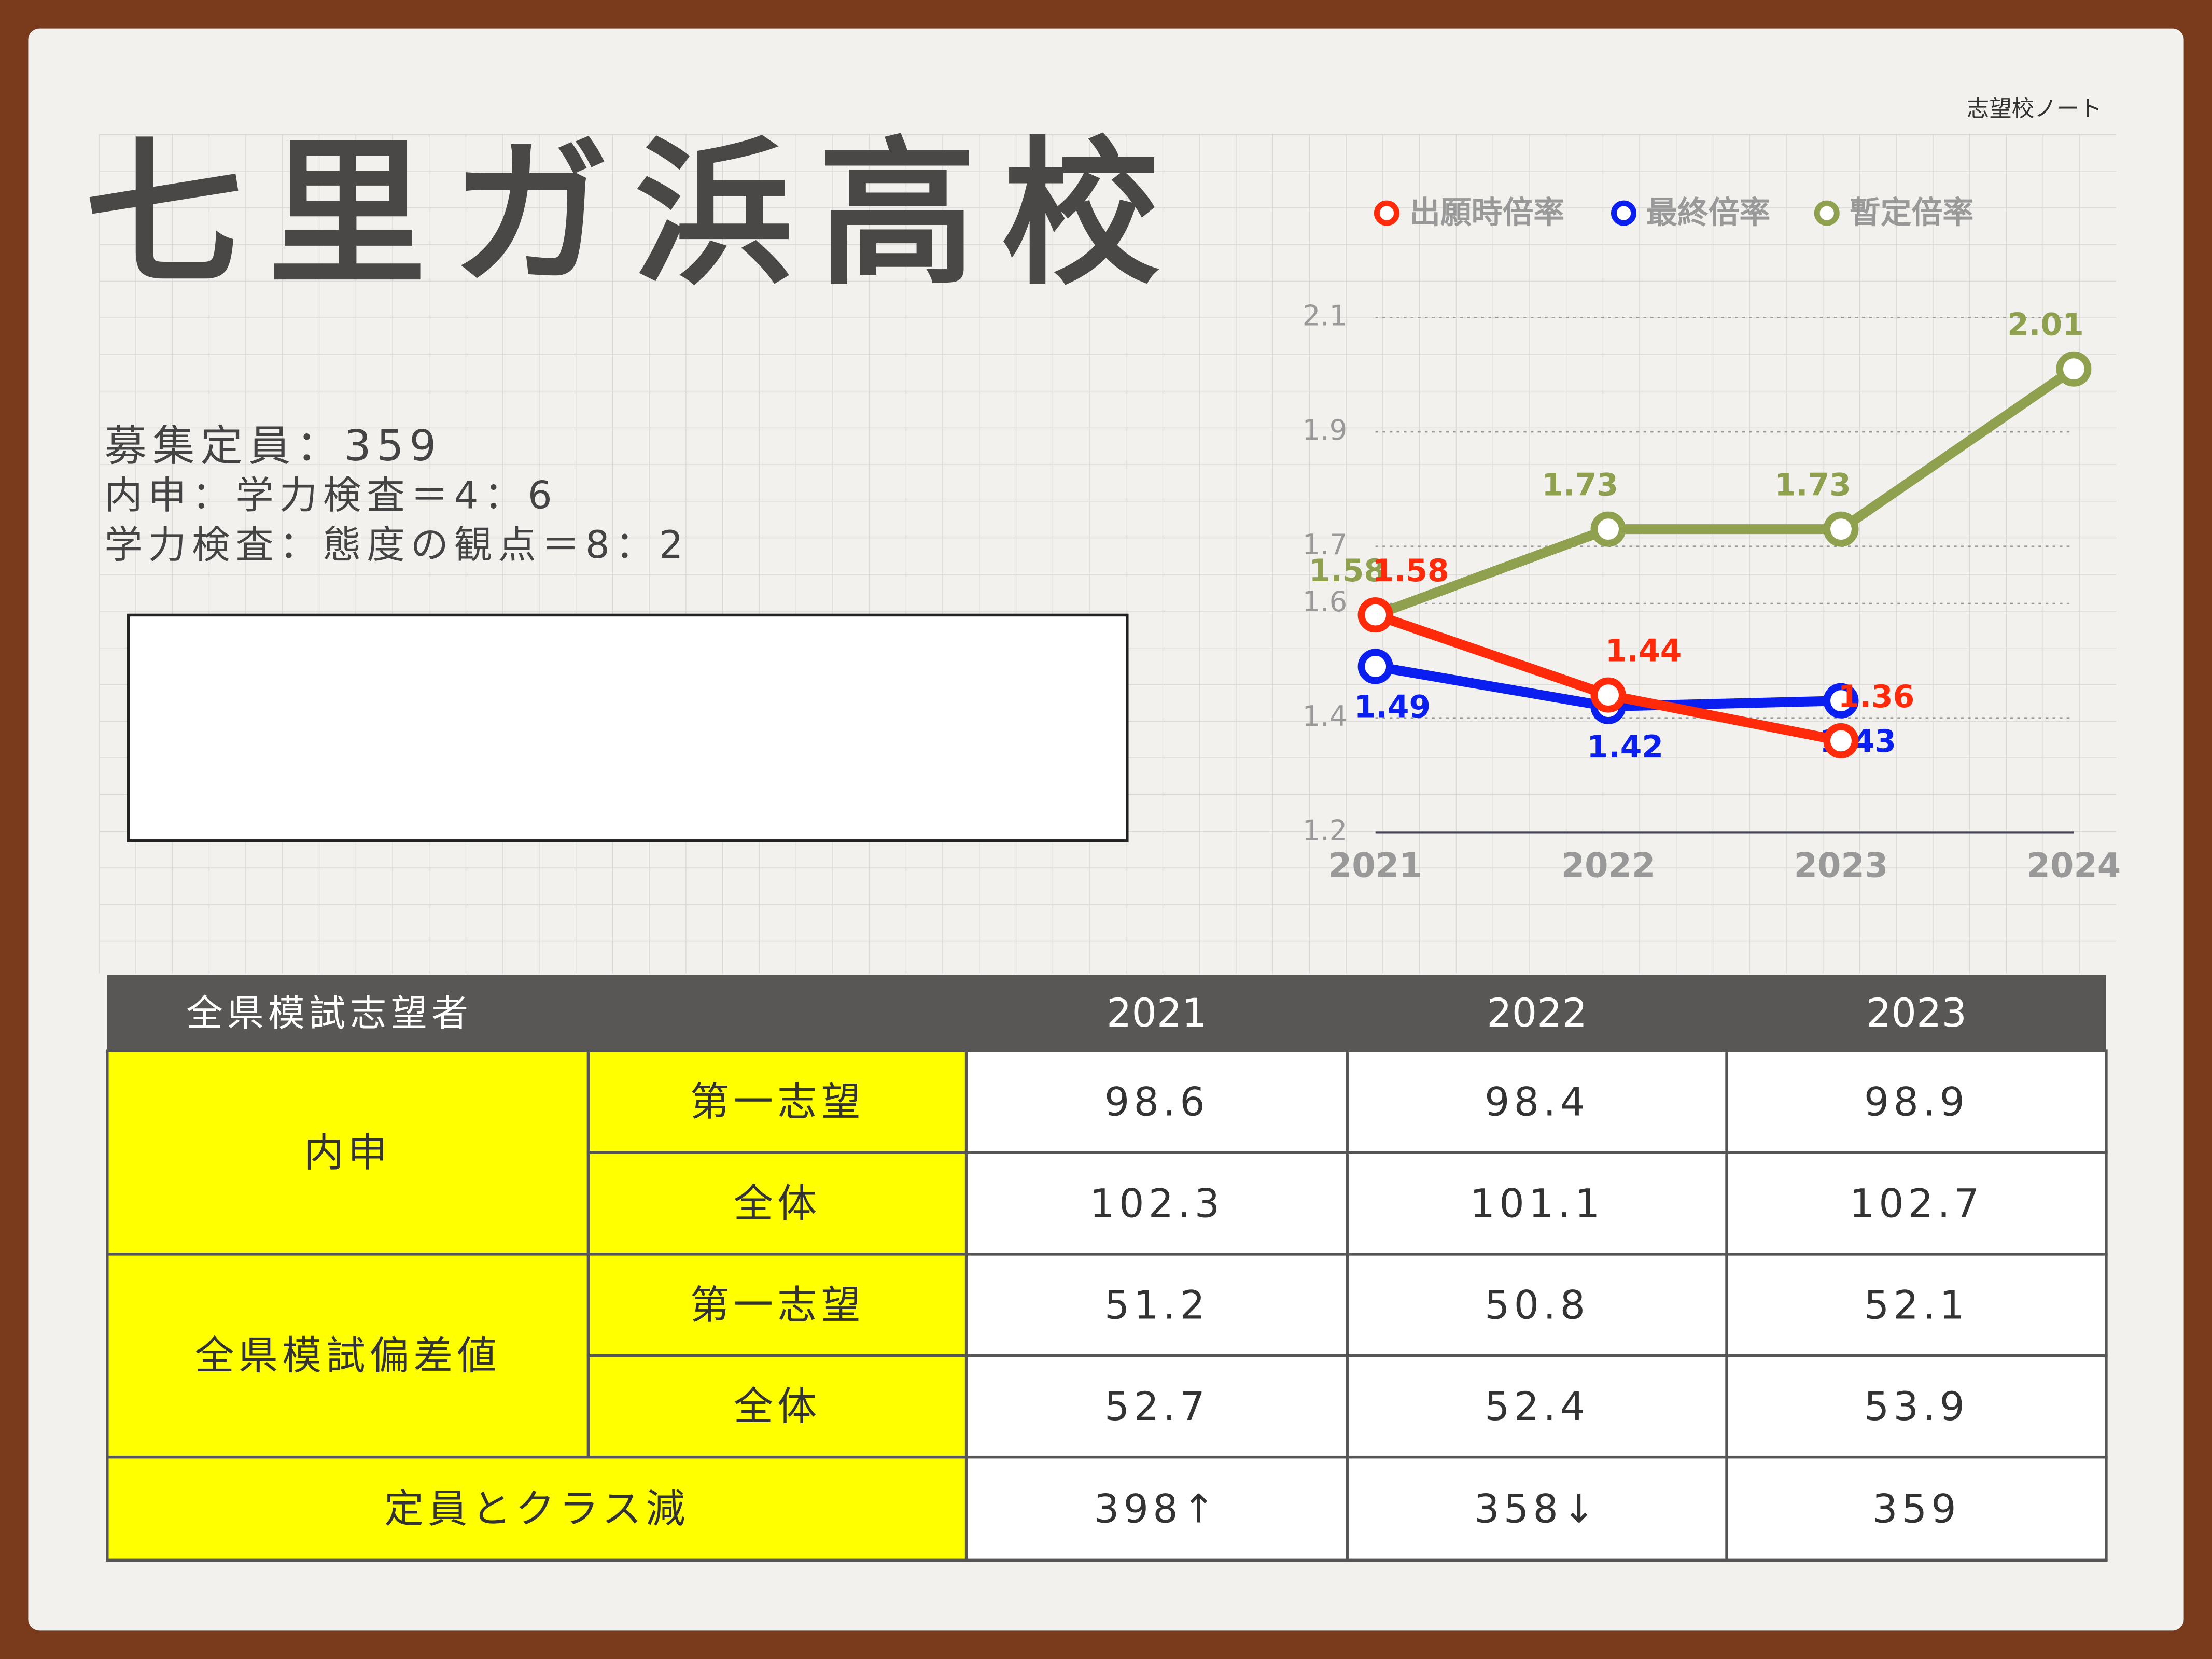 Image resolution: width=2212 pixels, height=1659 pixels. I want to click on value: 98.4, so click(1537, 1102).